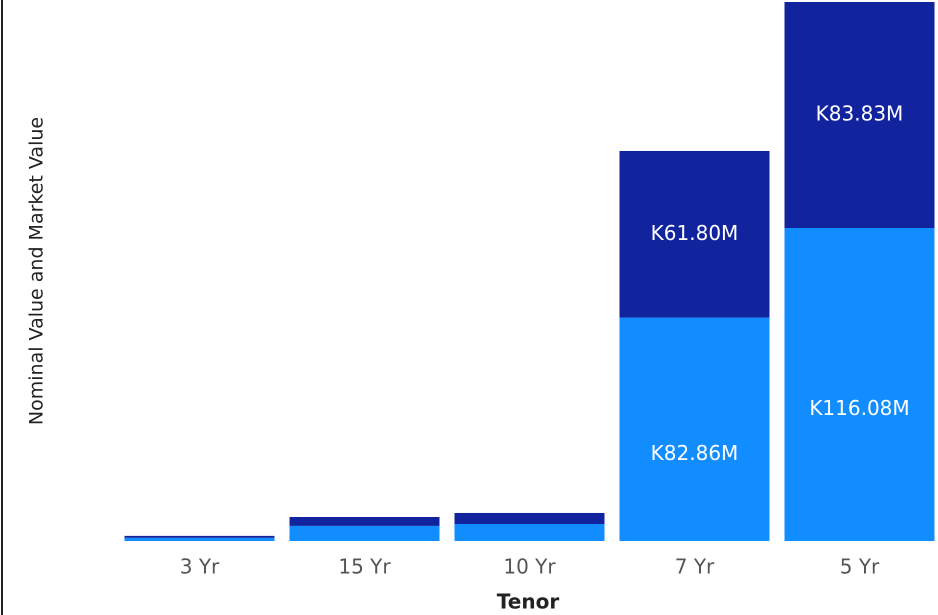  Describe the element at coordinates (860, 567) in the screenshot. I see `x-tick-label: 5 Yr` at that location.